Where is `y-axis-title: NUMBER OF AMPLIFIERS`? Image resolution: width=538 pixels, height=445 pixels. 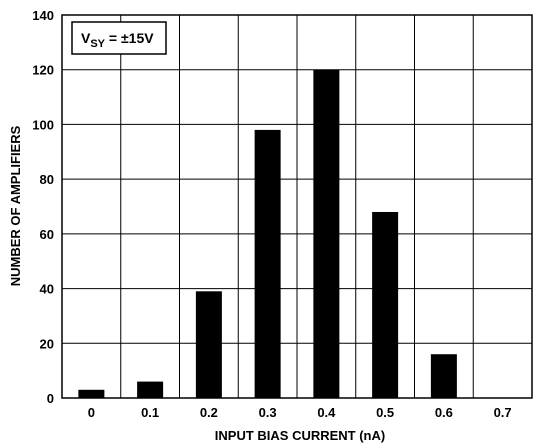
y-axis-title: NUMBER OF AMPLIFIERS is located at coordinates (15, 205).